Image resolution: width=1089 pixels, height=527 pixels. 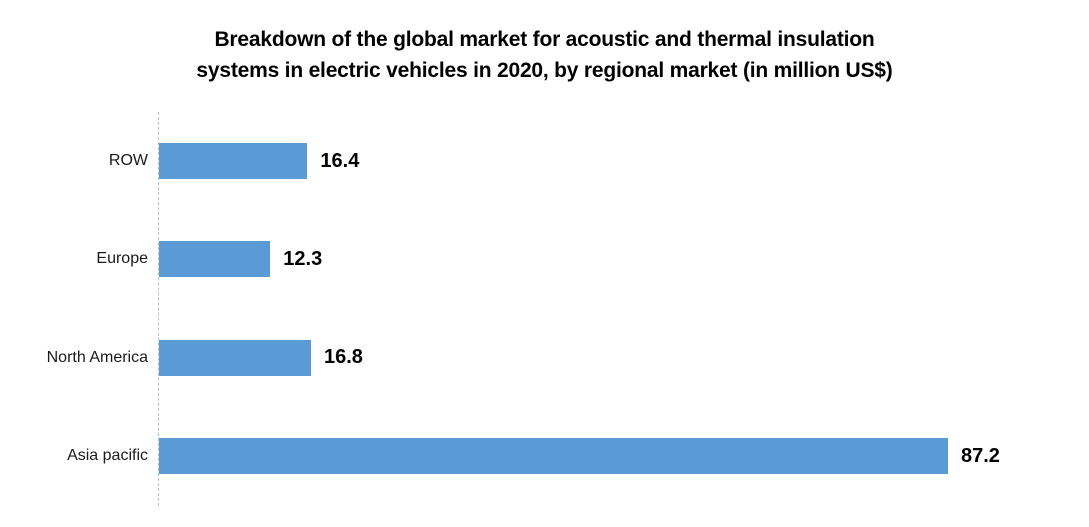 I want to click on y-axis-line, so click(x=158, y=309).